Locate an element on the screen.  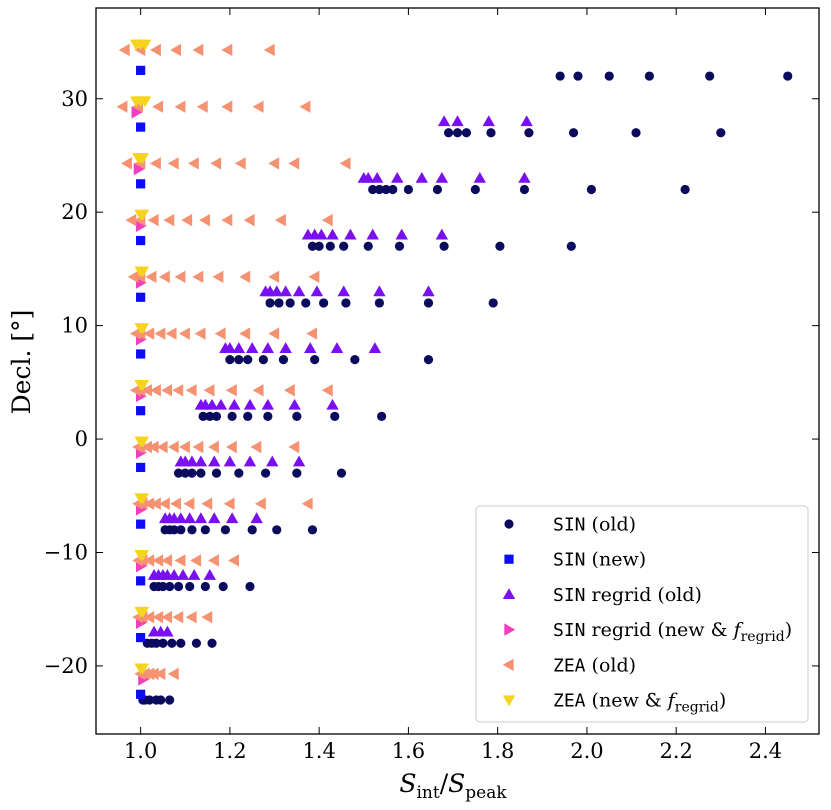
x-tick-label: 1.2 is located at coordinates (229, 751).